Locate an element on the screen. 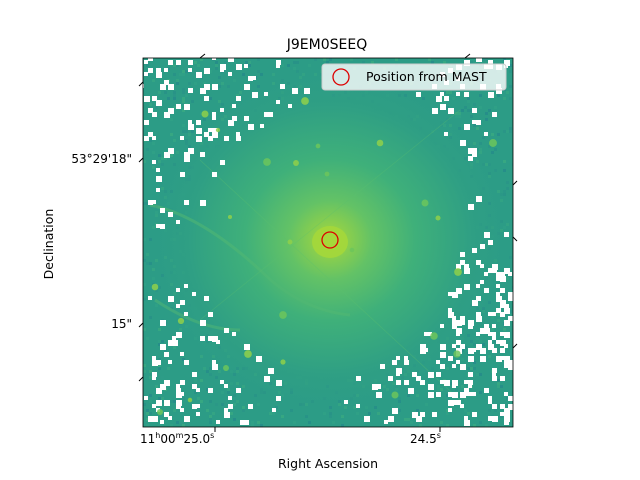  x-tick-seconds: 25.0 is located at coordinates (196, 439).